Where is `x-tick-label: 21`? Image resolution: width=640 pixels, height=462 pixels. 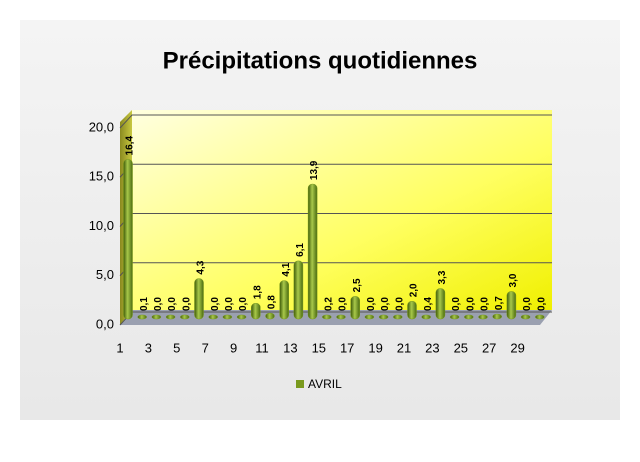
x-tick-label: 21 is located at coordinates (404, 347).